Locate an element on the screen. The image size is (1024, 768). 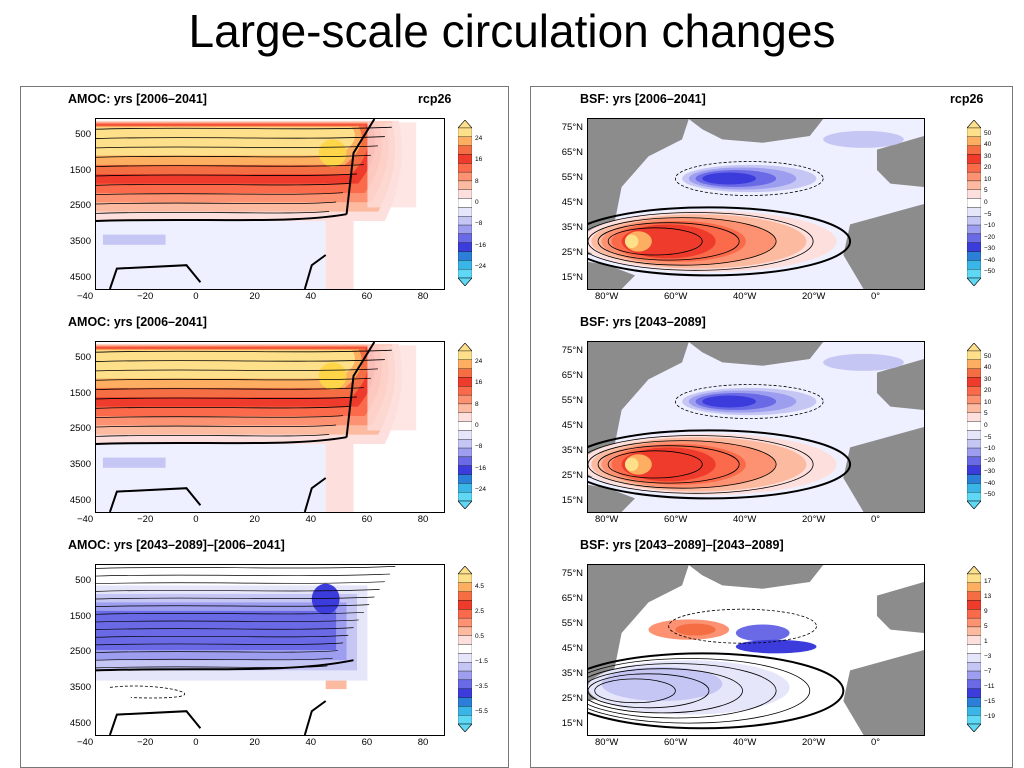
land-greenland is located at coordinates (756, 131).